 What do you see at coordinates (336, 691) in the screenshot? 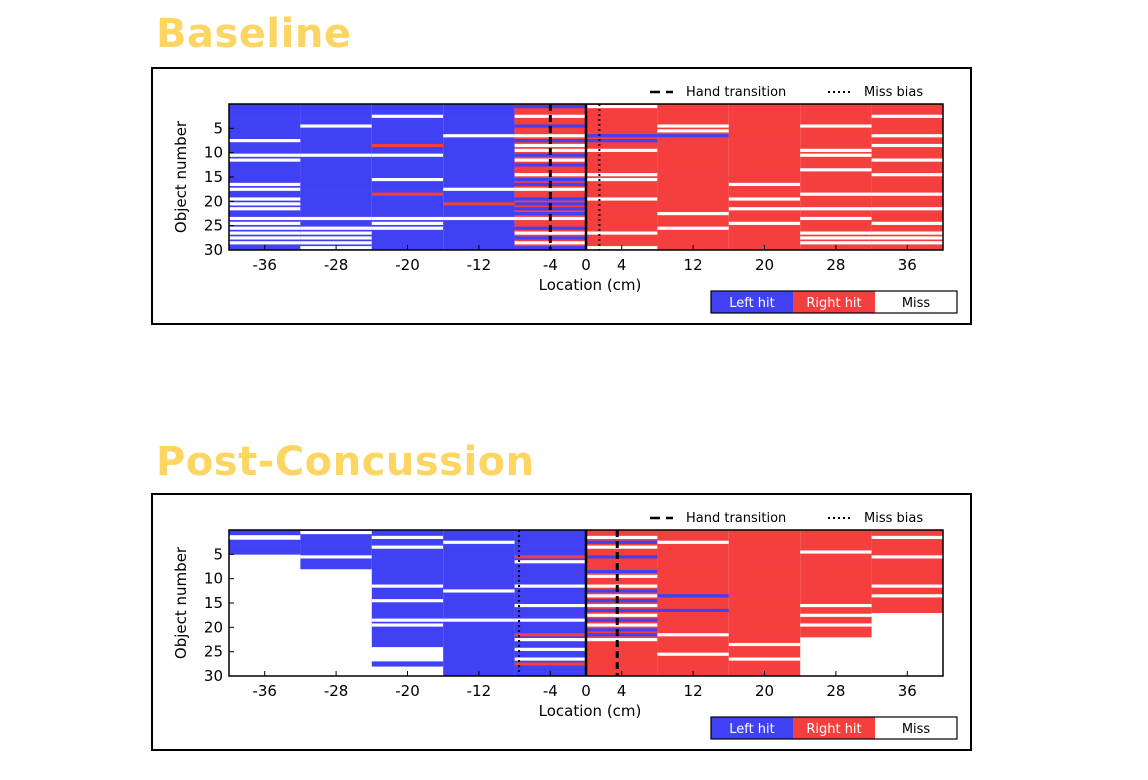
I see `x-tick-label: -28` at bounding box center [336, 691].